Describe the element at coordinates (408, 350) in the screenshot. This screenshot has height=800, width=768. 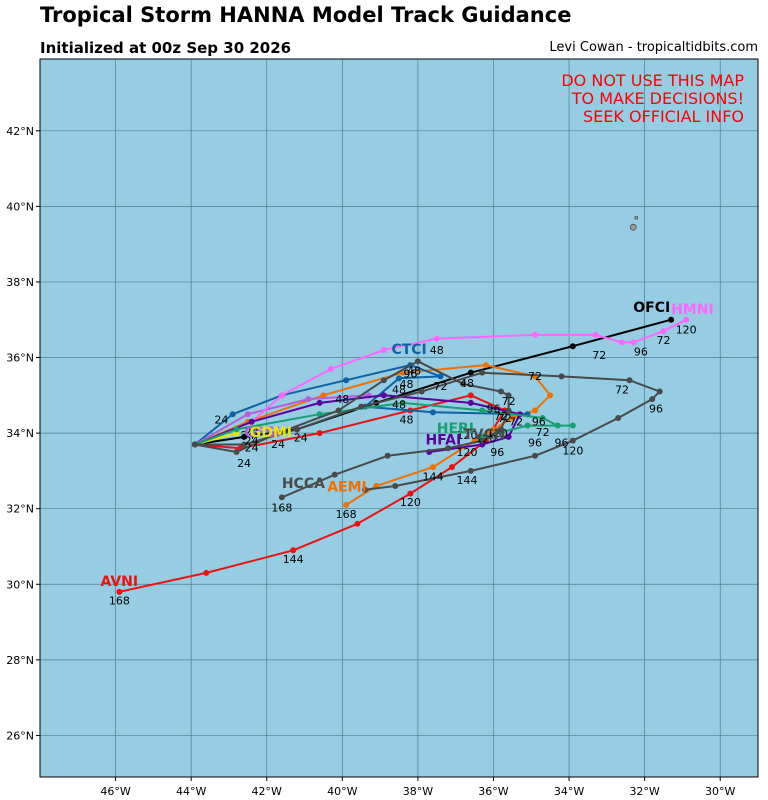
I see `model-label-ctci: CTCI` at that location.